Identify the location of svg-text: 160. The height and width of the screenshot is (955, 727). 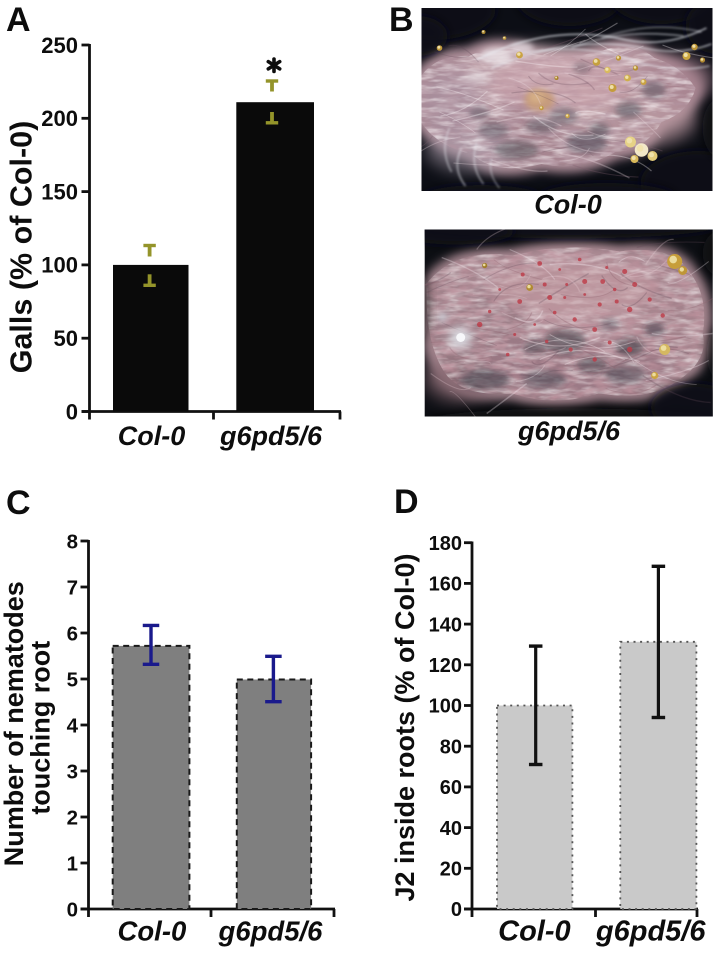
(445, 585).